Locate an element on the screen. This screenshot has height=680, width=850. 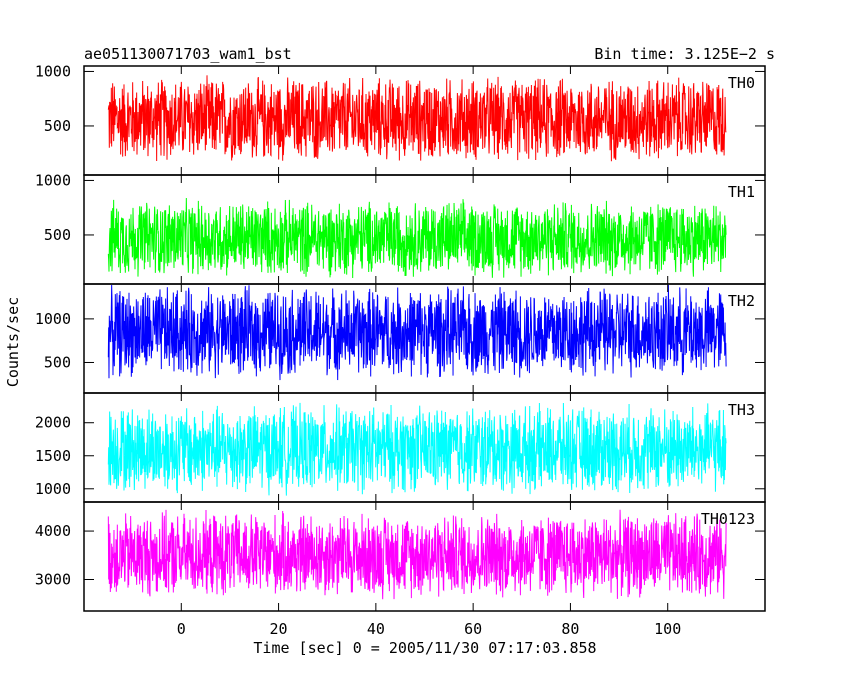
series-line-th0123 is located at coordinates (417, 554).